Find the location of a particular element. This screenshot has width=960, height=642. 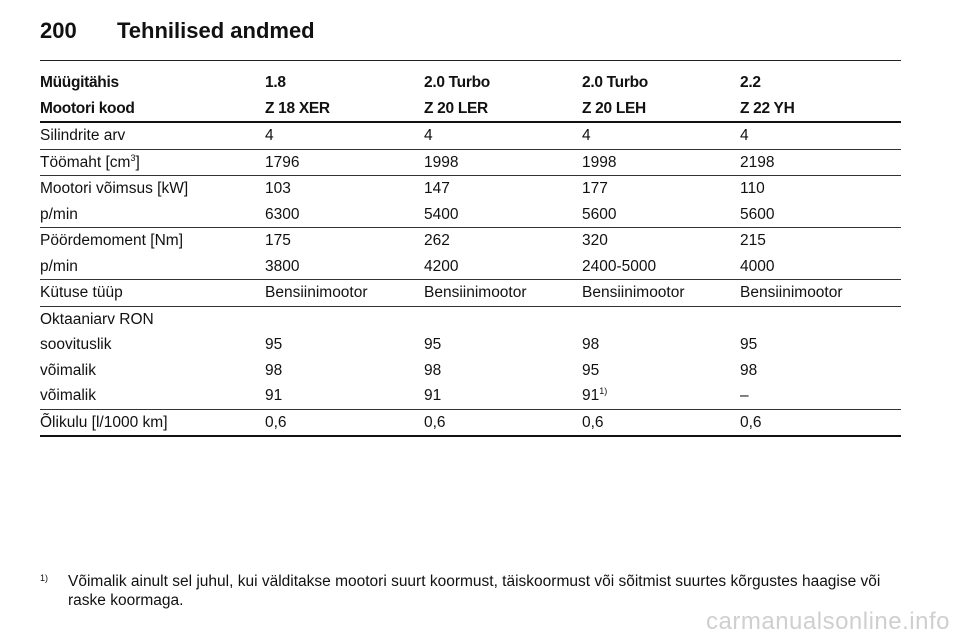

table-row: Oktaaniarv RON is located at coordinates (470, 319).